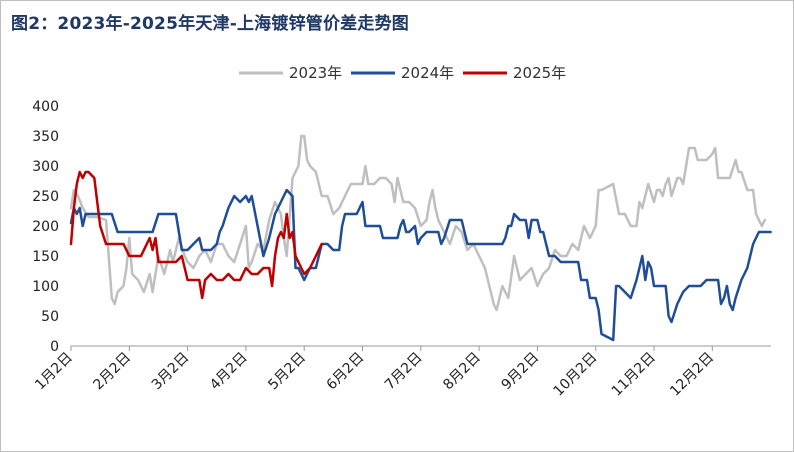 This screenshot has height=452, width=794. What do you see at coordinates (54, 372) in the screenshot?
I see `x-tick-label: 1月2日` at bounding box center [54, 372].